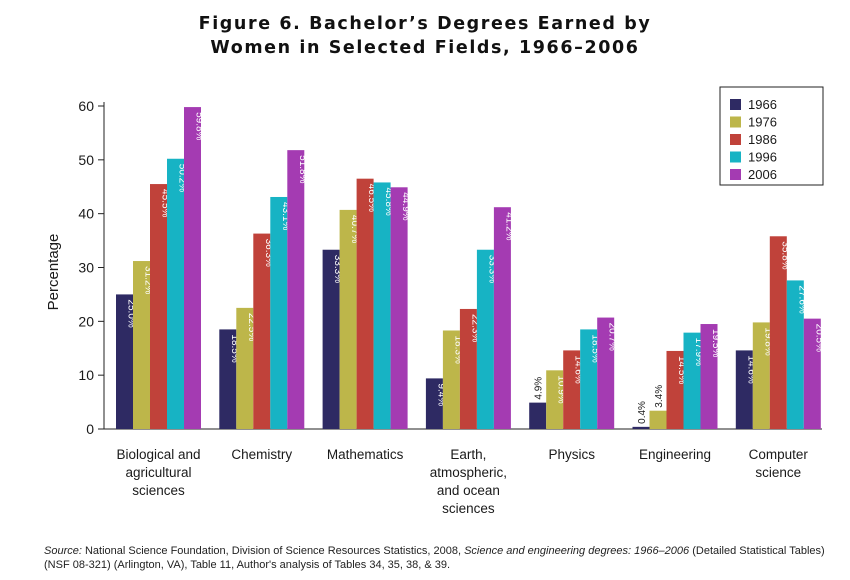 The image size is (850, 580). Describe the element at coordinates (612, 337) in the screenshot. I see `bar-value-label: 20.7%` at that location.